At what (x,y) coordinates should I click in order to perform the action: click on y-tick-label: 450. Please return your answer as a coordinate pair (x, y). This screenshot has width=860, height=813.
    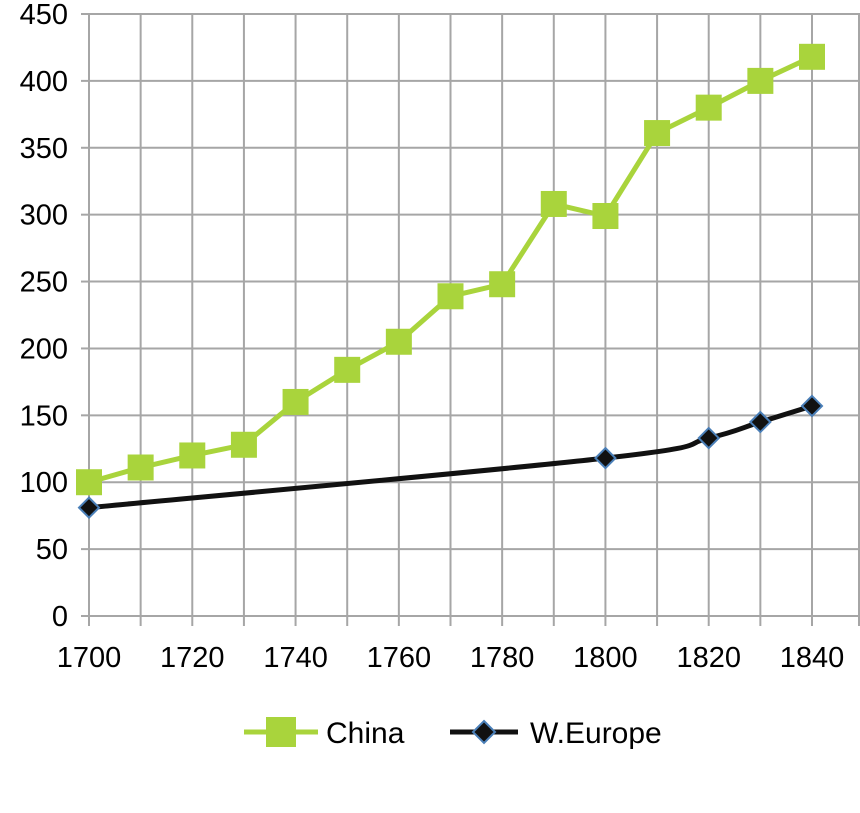
    Looking at the image, I should click on (44, 15).